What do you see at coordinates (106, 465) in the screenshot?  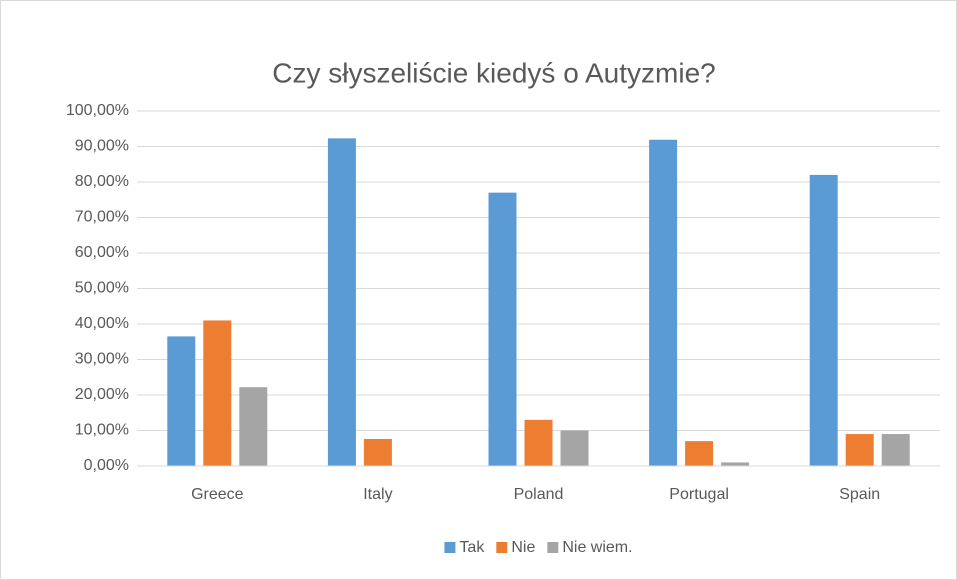 I see `y-tick-label: 0,00%` at bounding box center [106, 465].